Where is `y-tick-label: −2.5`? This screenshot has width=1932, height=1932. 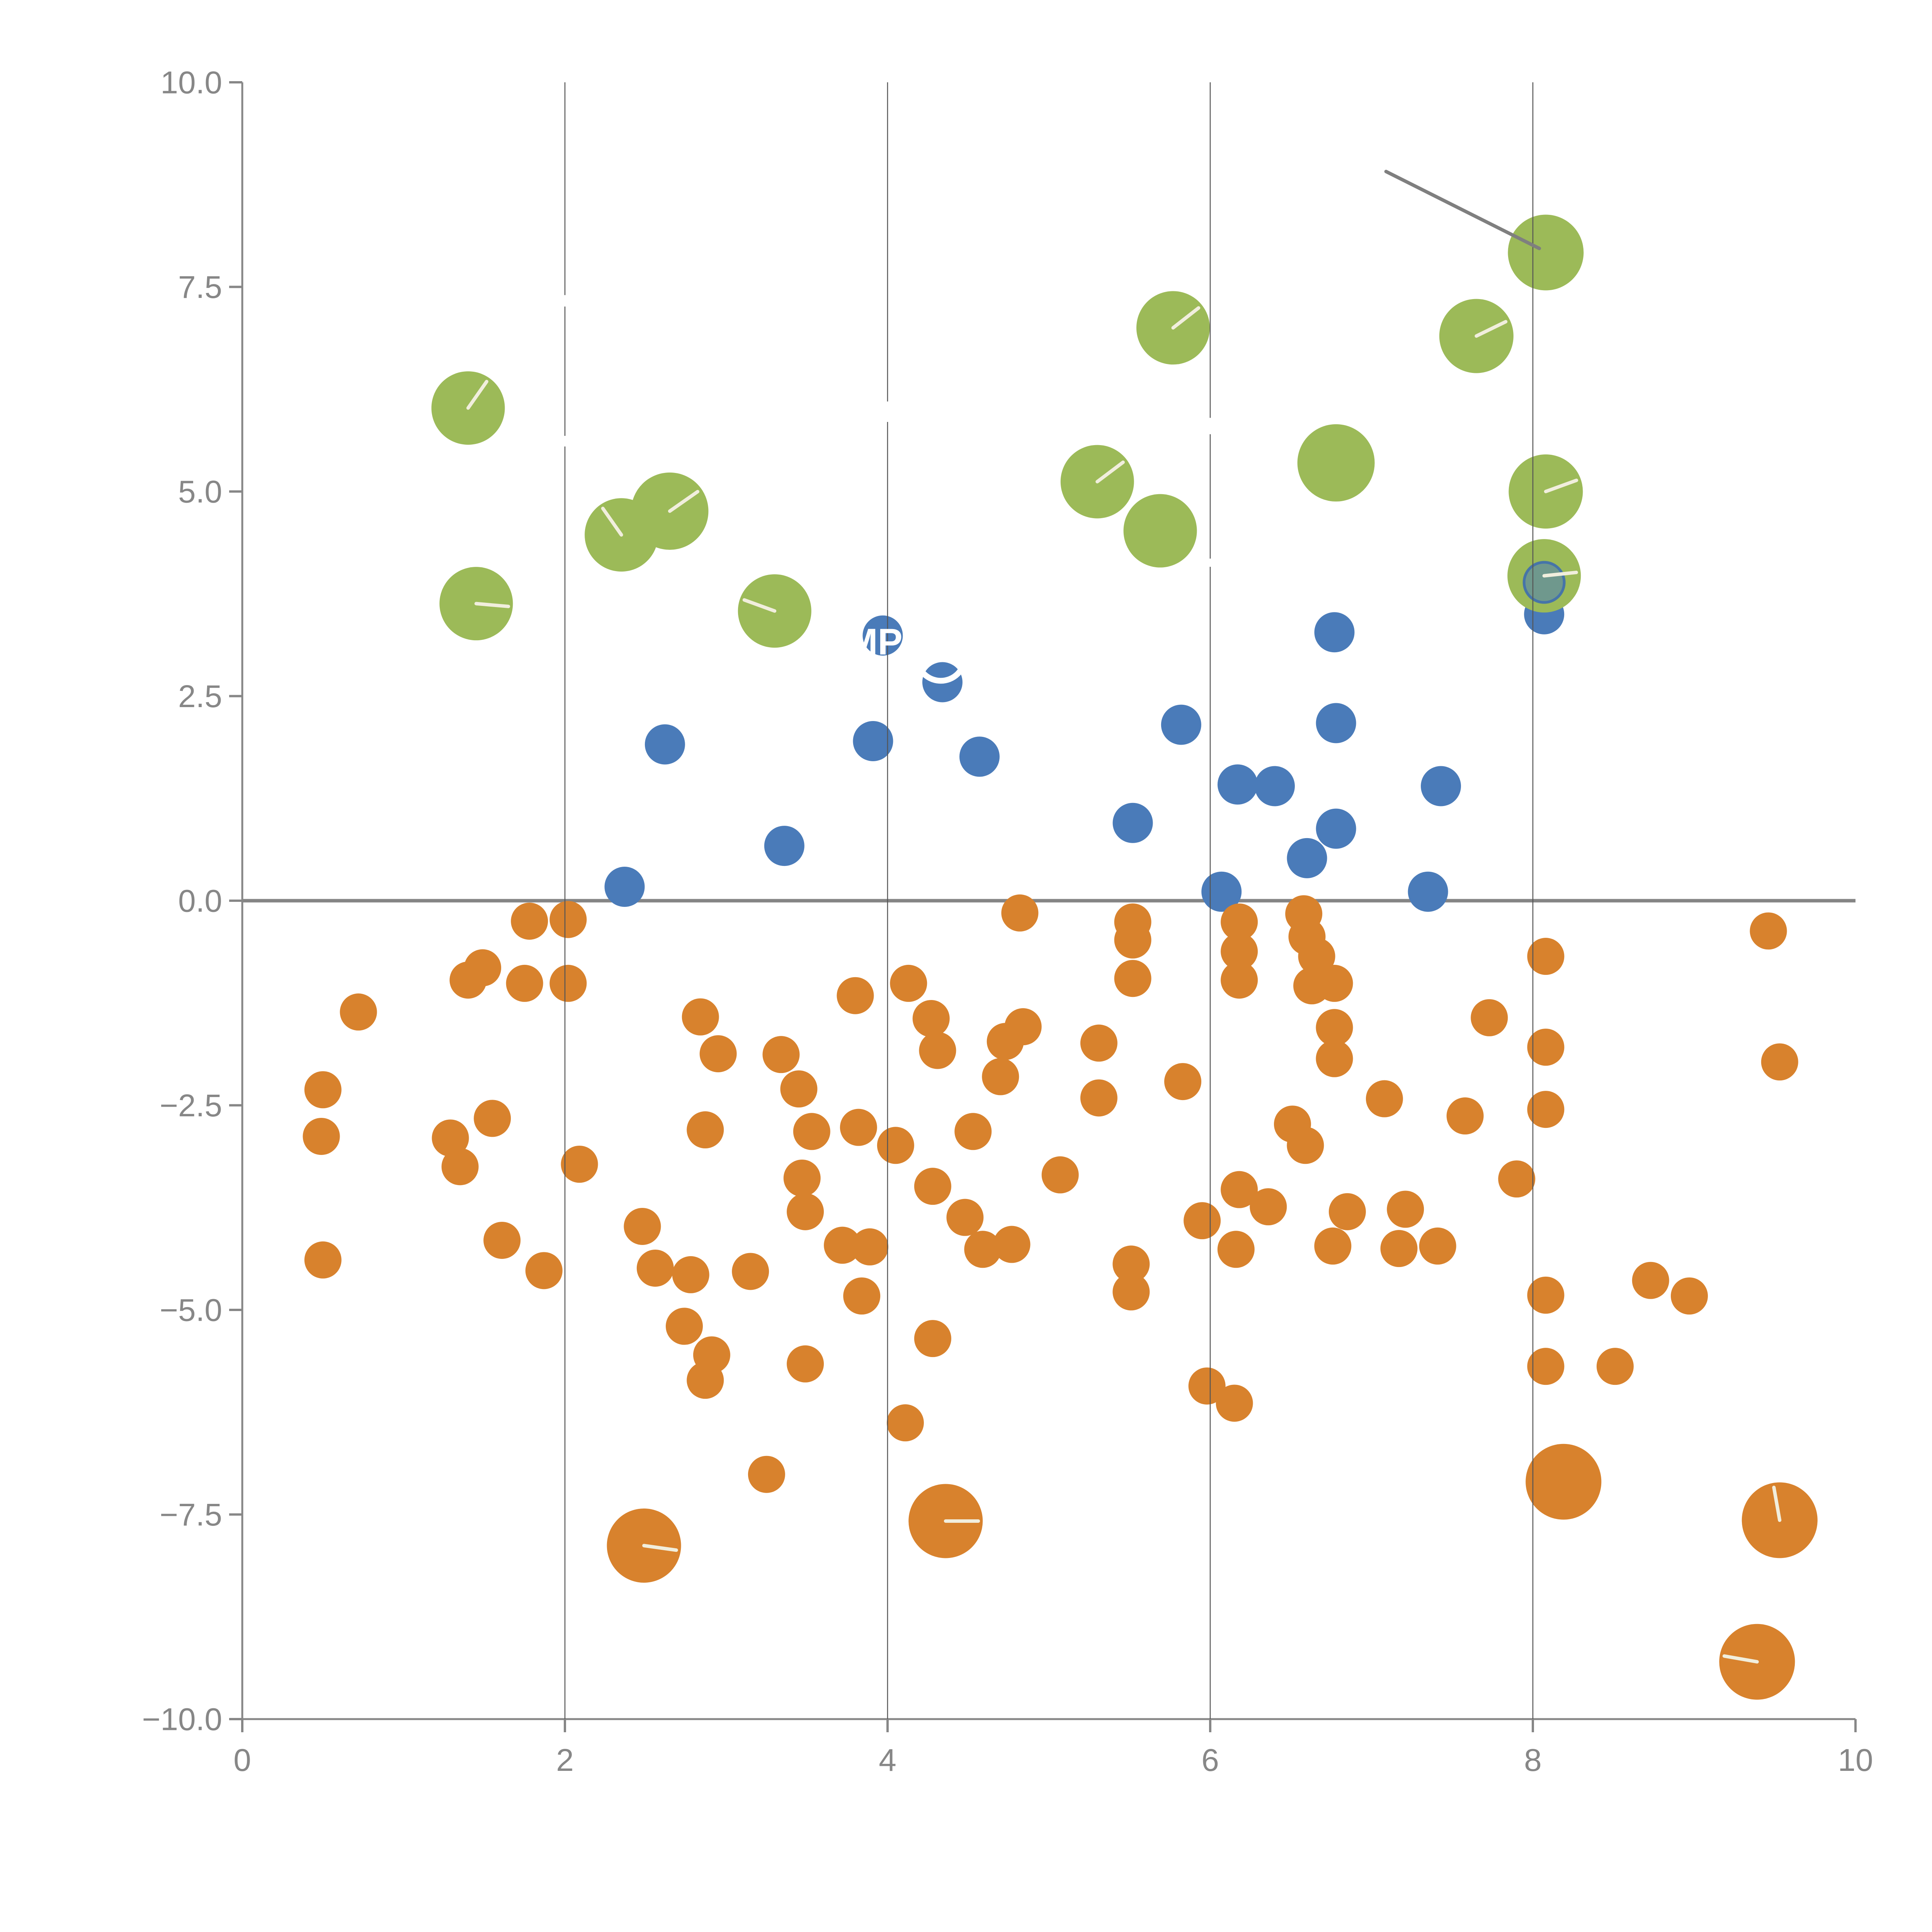
y-tick-label: −2.5 is located at coordinates (191, 1106).